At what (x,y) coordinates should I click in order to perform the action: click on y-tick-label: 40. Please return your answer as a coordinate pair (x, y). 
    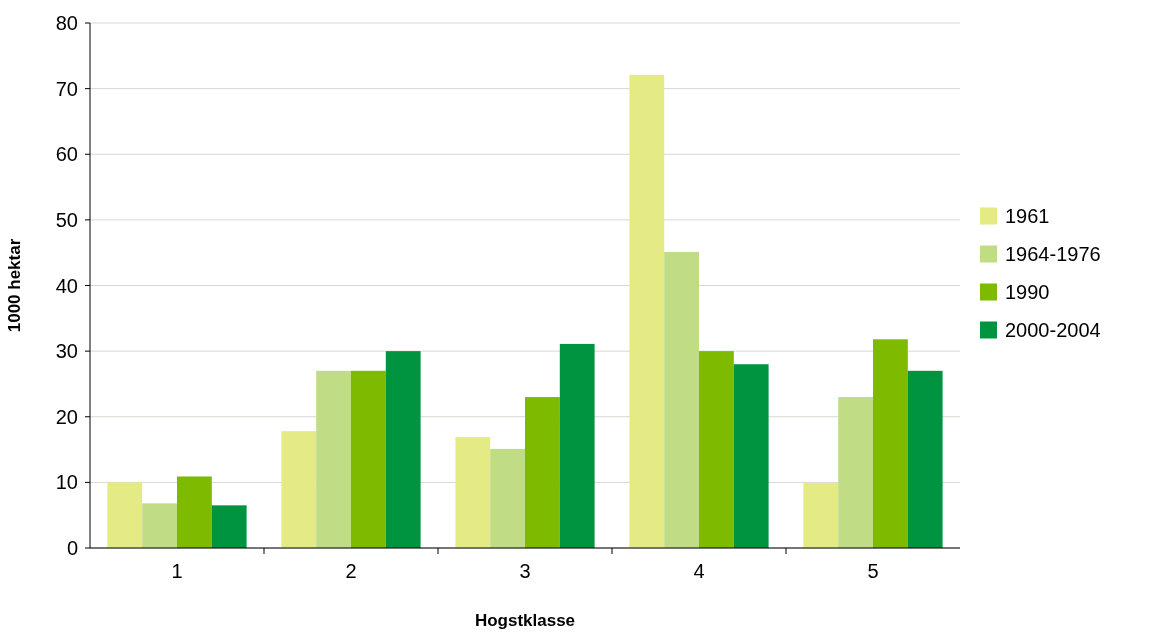
    Looking at the image, I should click on (66, 285).